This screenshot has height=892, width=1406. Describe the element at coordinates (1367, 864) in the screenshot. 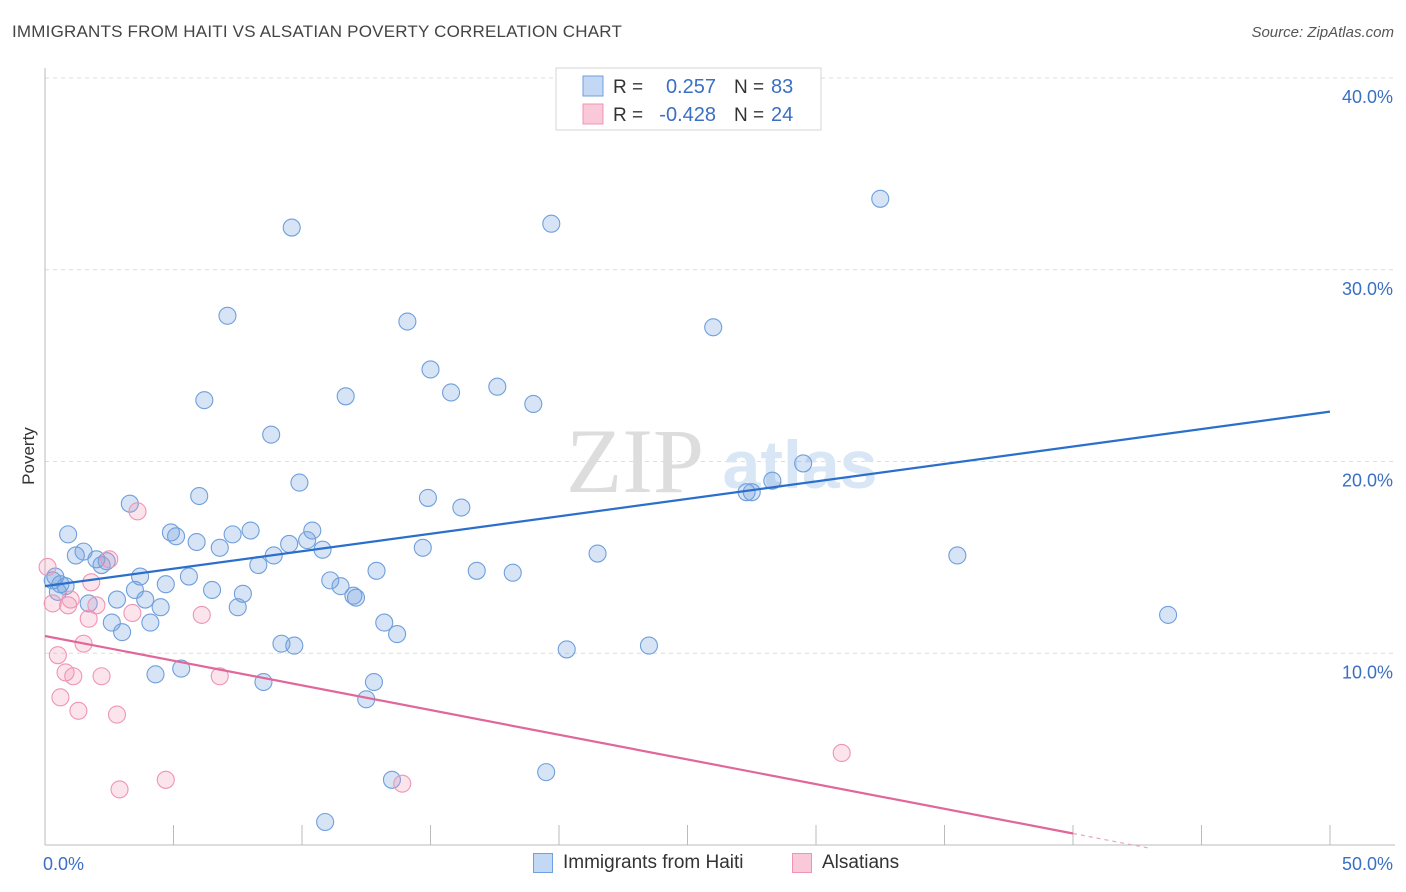

I see `x-tick-label-max: 50.0%` at that location.